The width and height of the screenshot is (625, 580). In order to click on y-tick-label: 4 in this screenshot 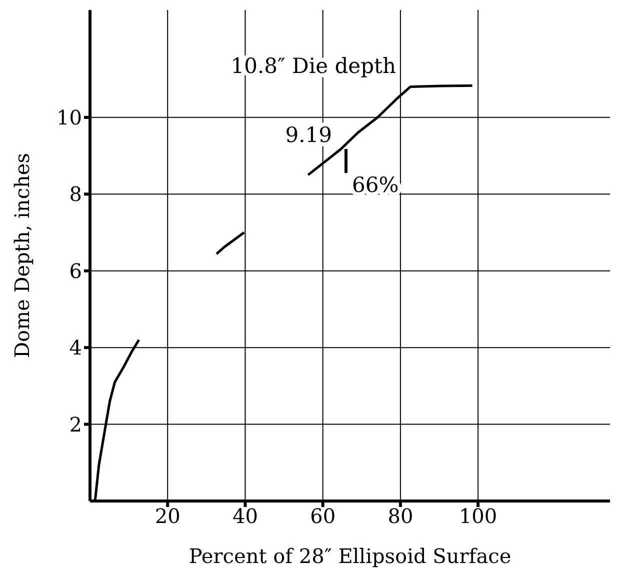, I will do `click(75, 348)`.